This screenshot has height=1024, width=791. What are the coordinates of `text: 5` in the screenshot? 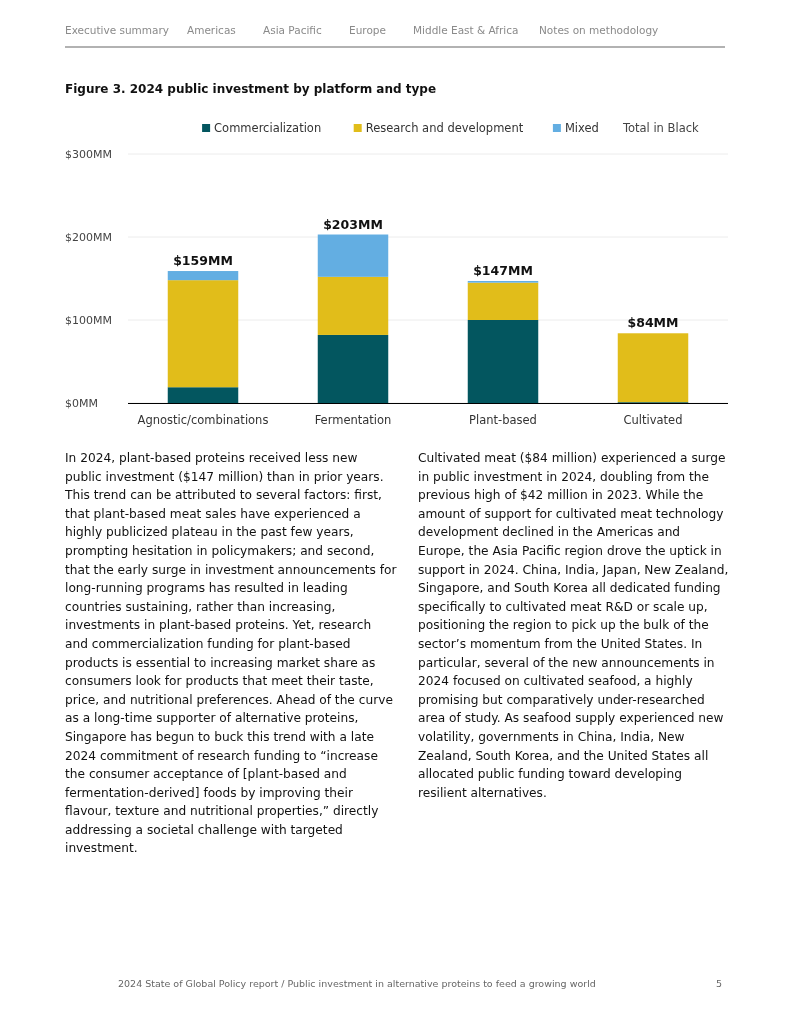 It's located at (718, 983).